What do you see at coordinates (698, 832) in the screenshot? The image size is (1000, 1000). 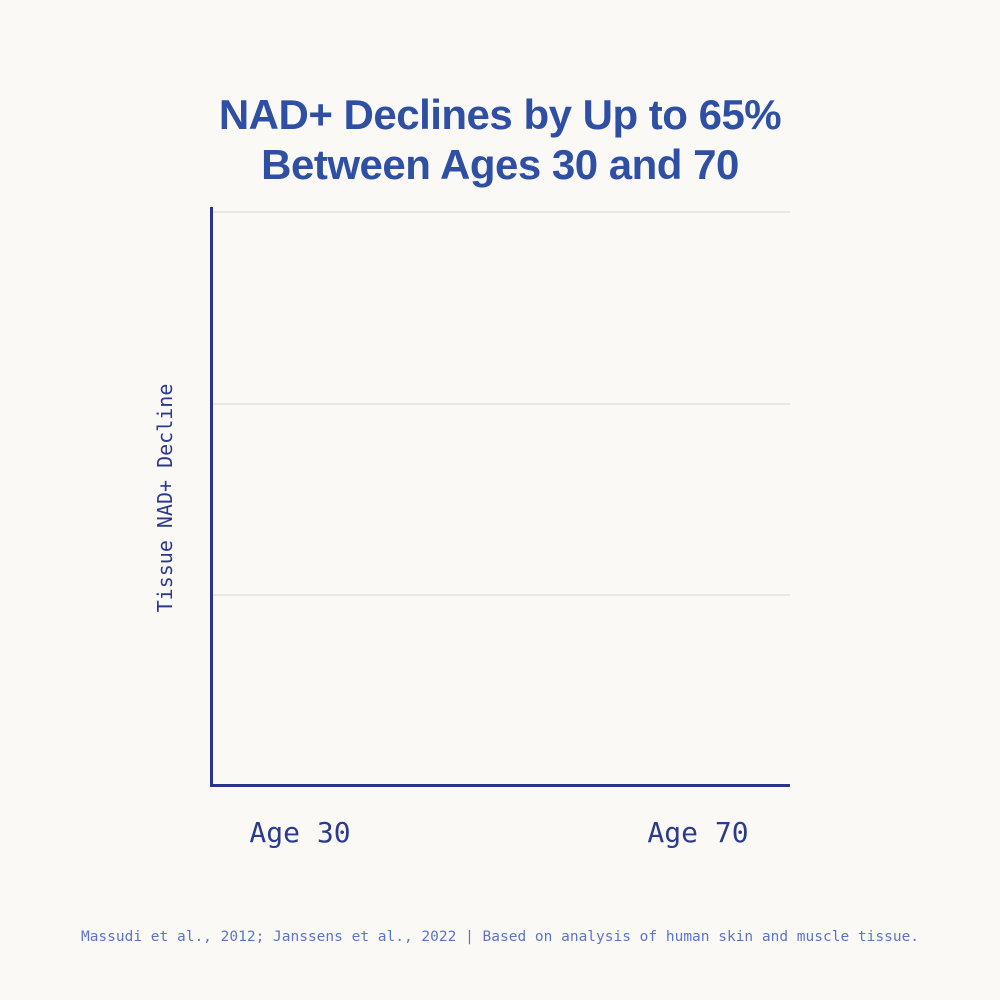 I see `x-tick-label-age-70: Age 70` at bounding box center [698, 832].